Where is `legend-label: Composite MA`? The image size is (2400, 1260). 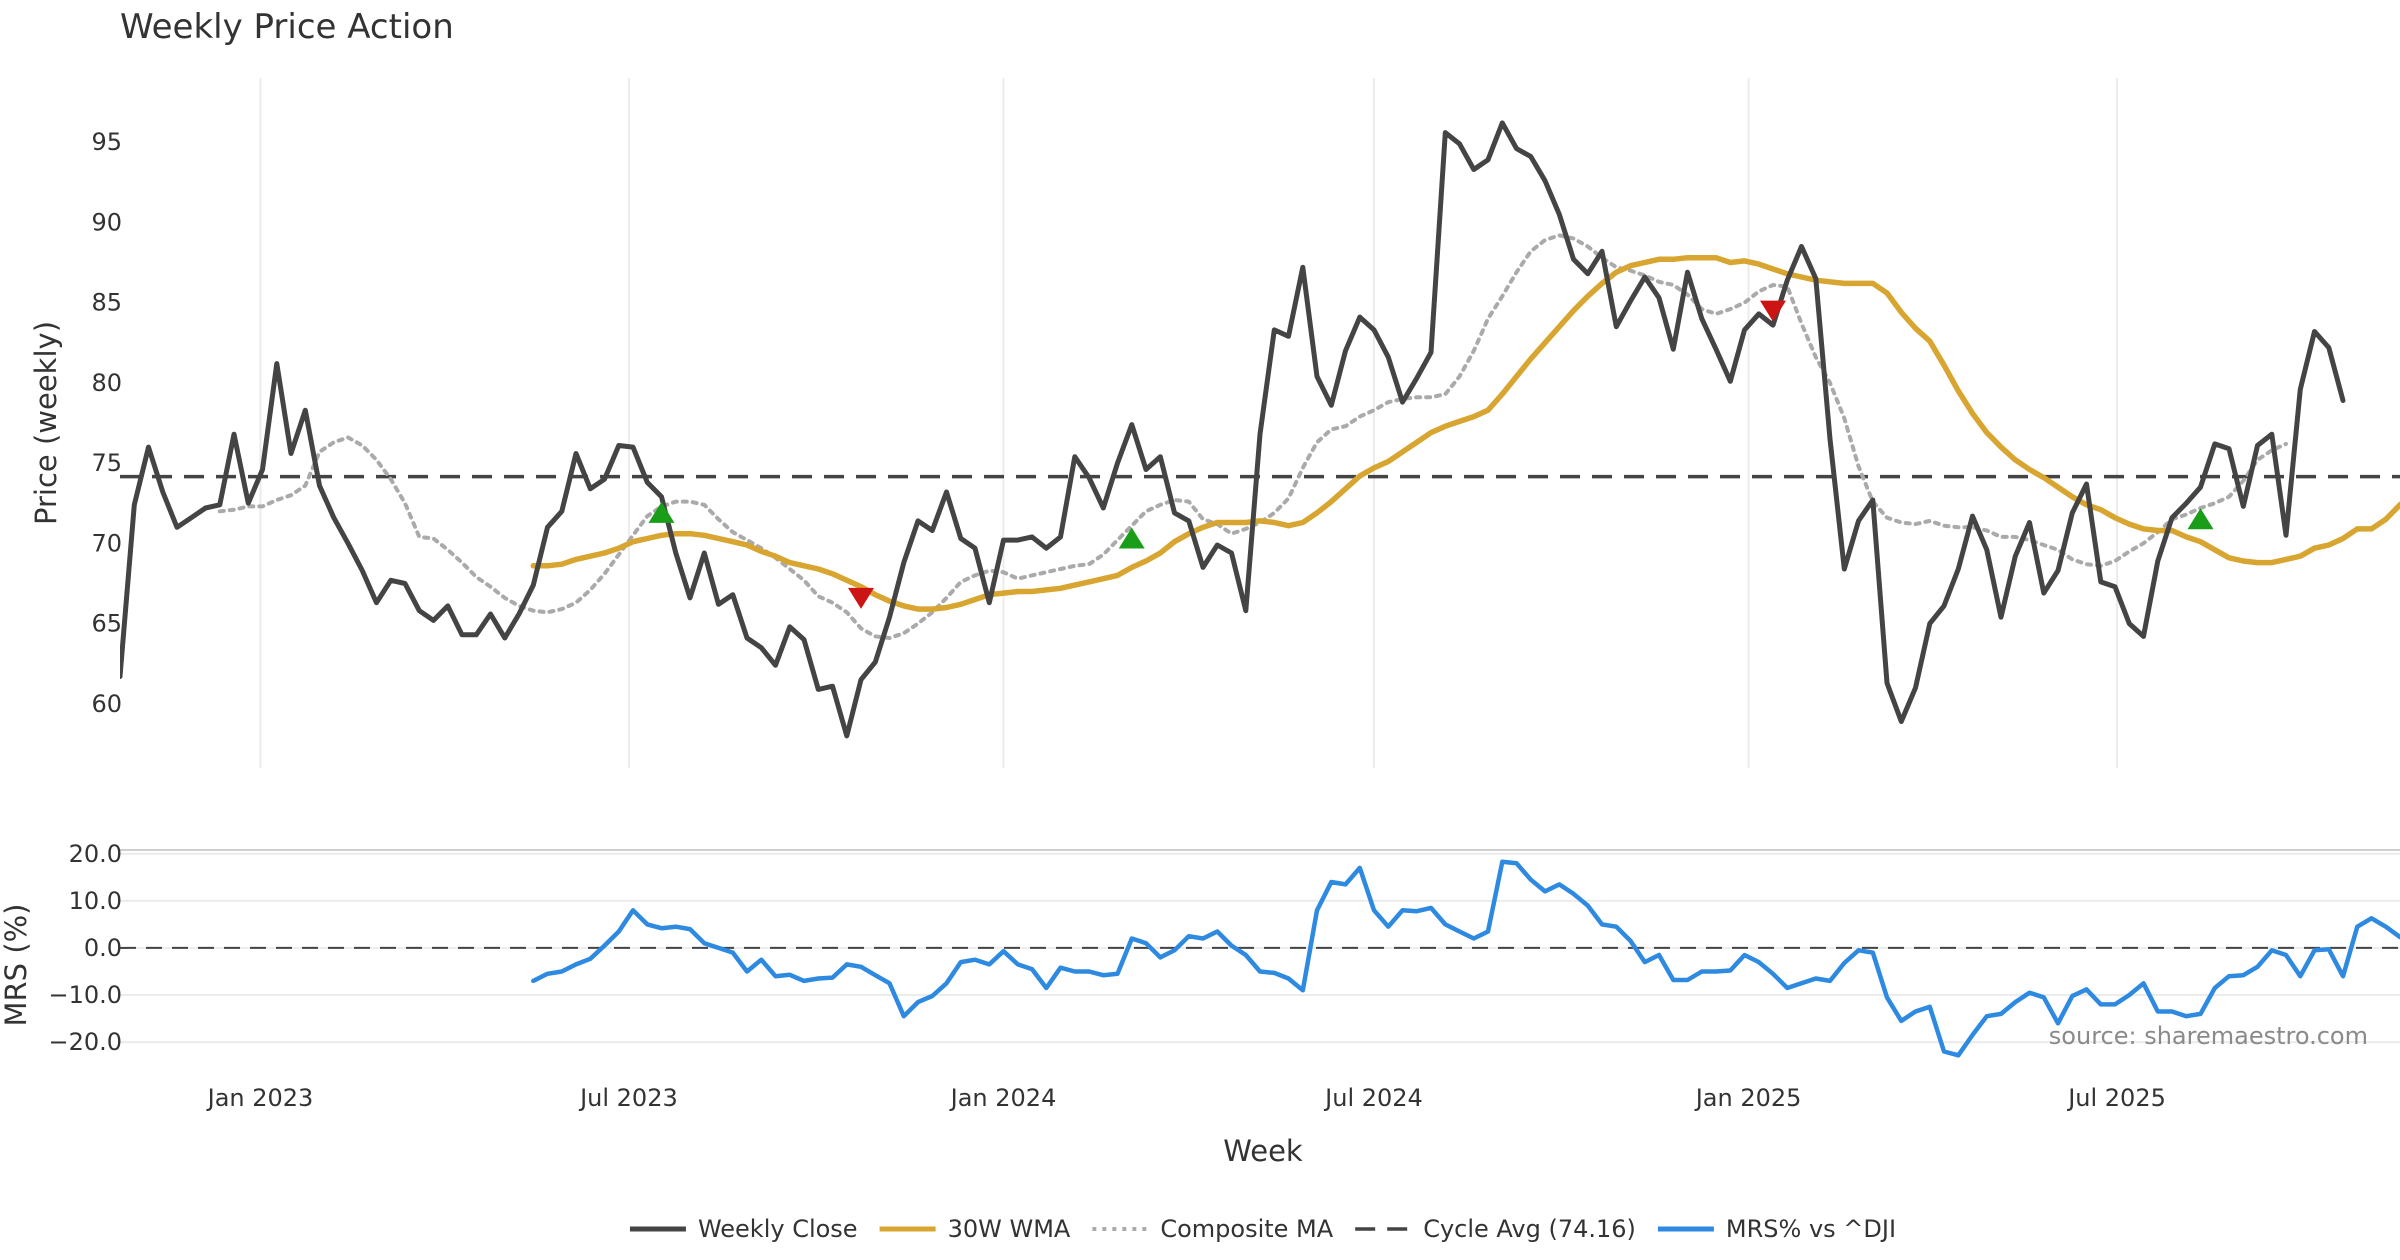
legend-label: Composite MA is located at coordinates (1246, 1229).